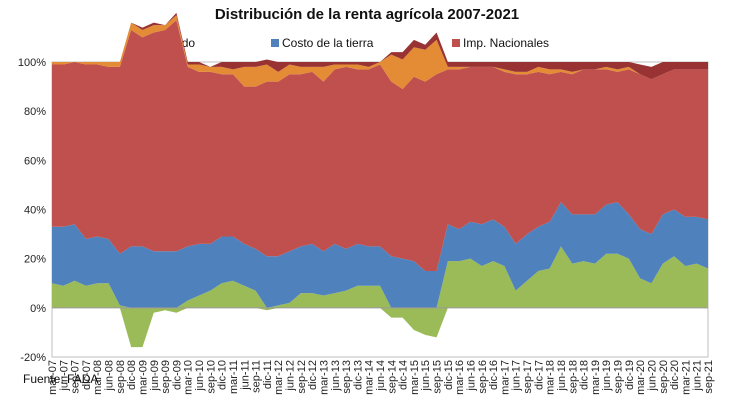  I want to click on x-tick-label: mar-17, so click(505, 377).